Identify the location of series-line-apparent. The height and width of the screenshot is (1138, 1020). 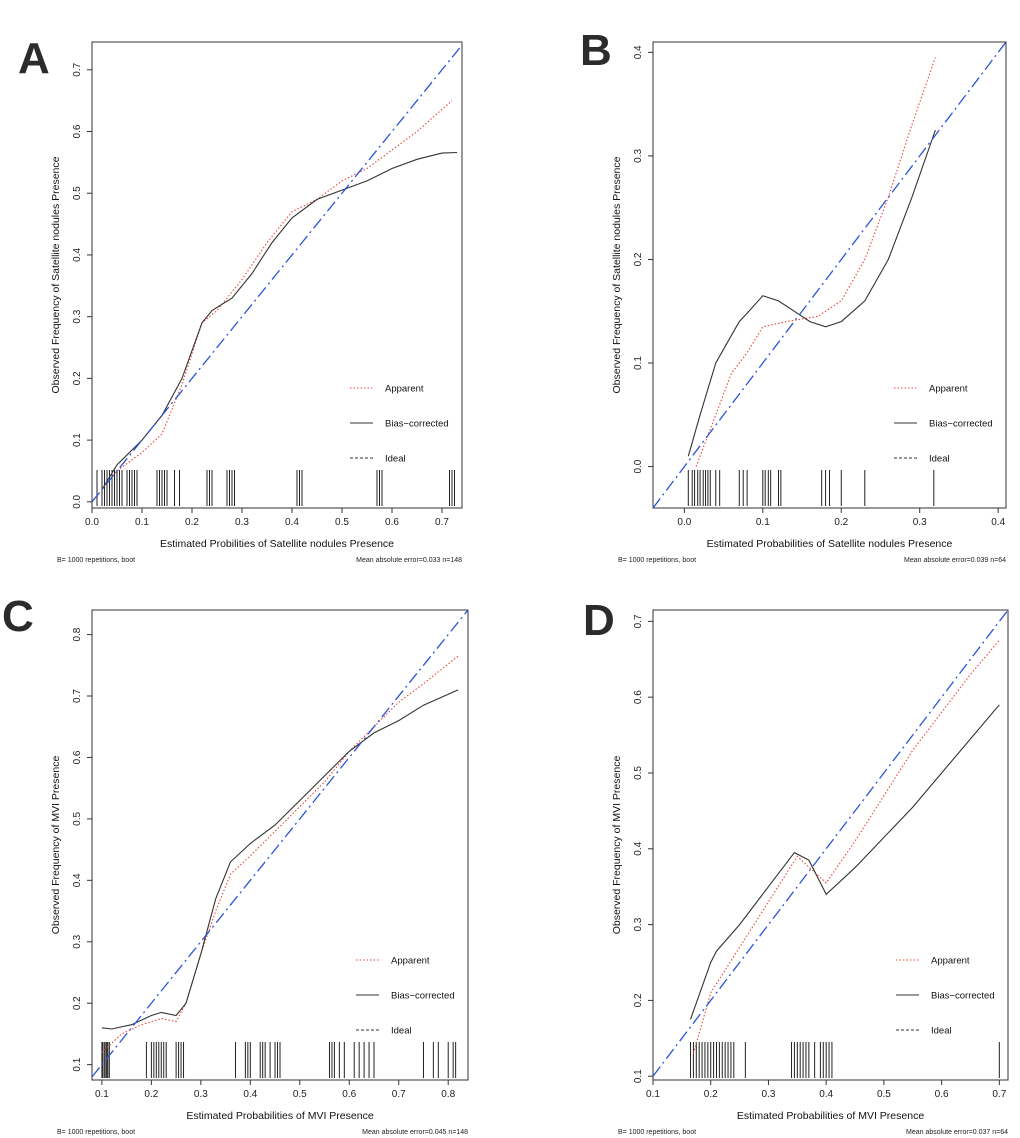
(815, 262).